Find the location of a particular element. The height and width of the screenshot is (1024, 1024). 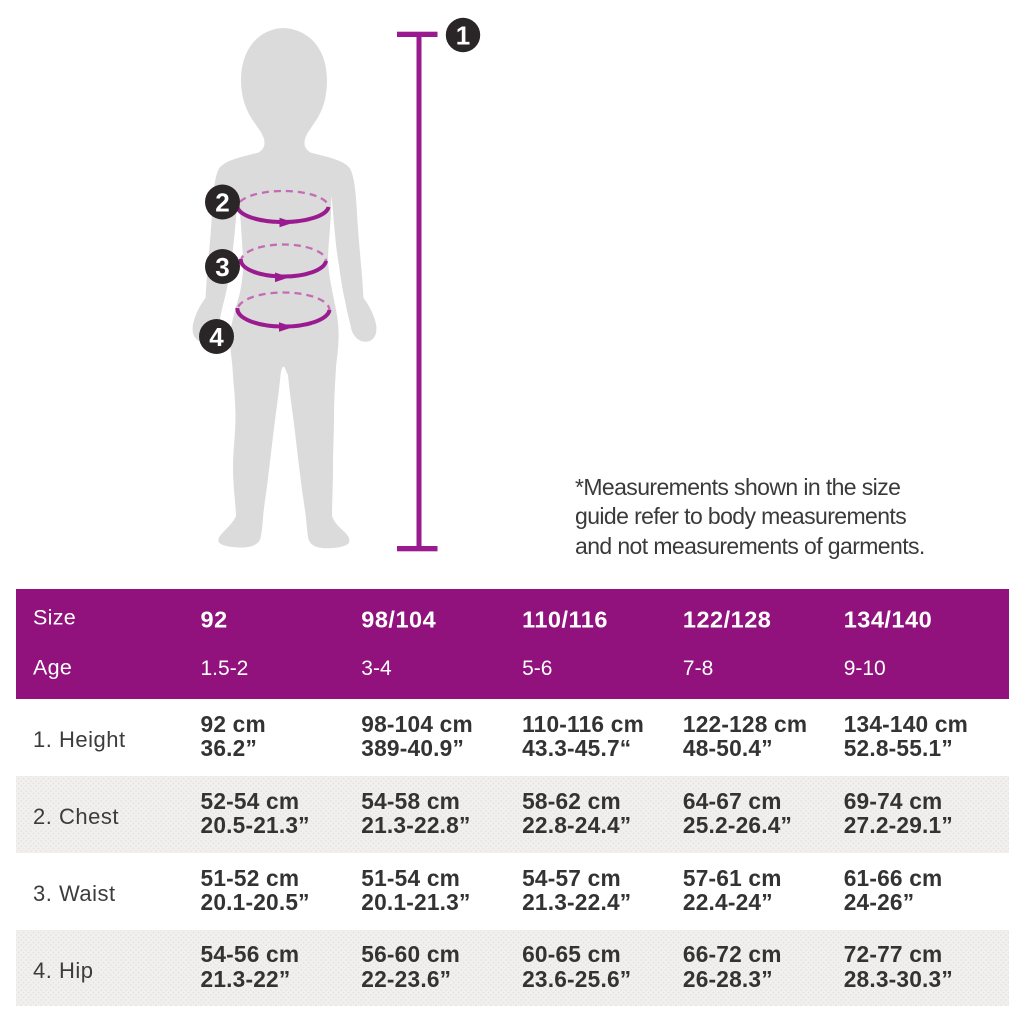

svg-text: 4 is located at coordinates (216, 337).